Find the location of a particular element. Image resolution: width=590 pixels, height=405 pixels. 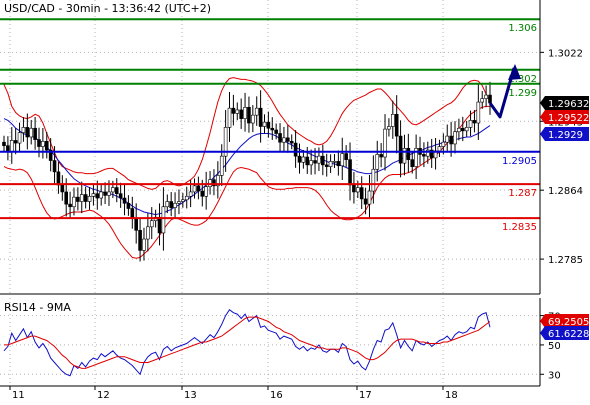

rsi-value-tag: 69.2505 is located at coordinates (564, 321).